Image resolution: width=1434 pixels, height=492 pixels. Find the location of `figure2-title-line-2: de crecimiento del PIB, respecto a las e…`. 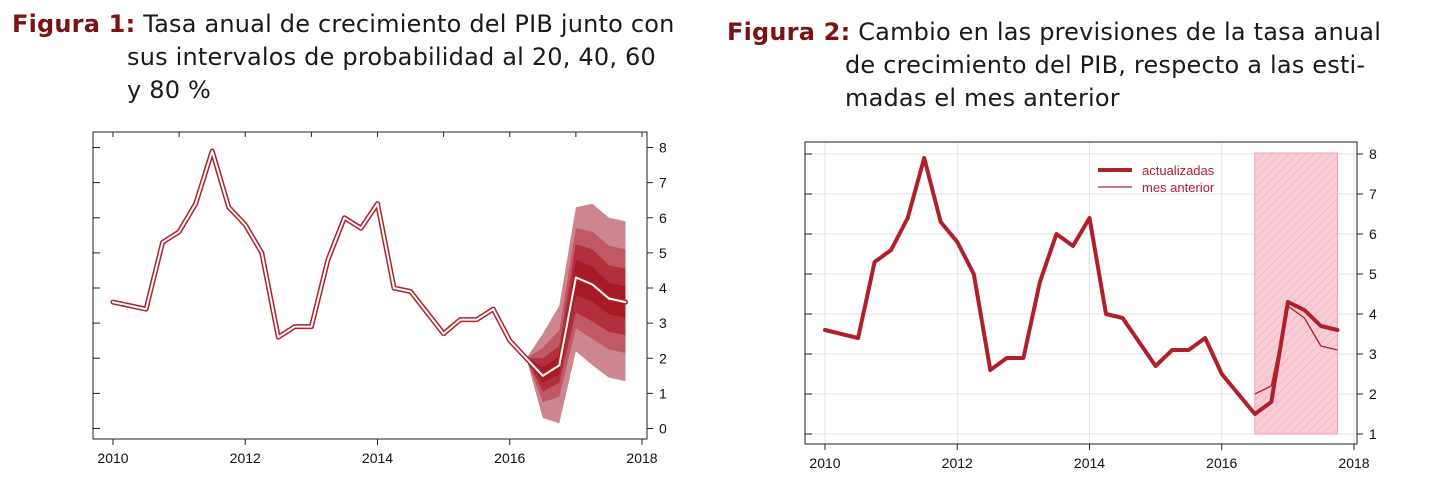

figure2-title-line-2: de crecimiento del PIB, respecto a las e… is located at coordinates (1105, 65).